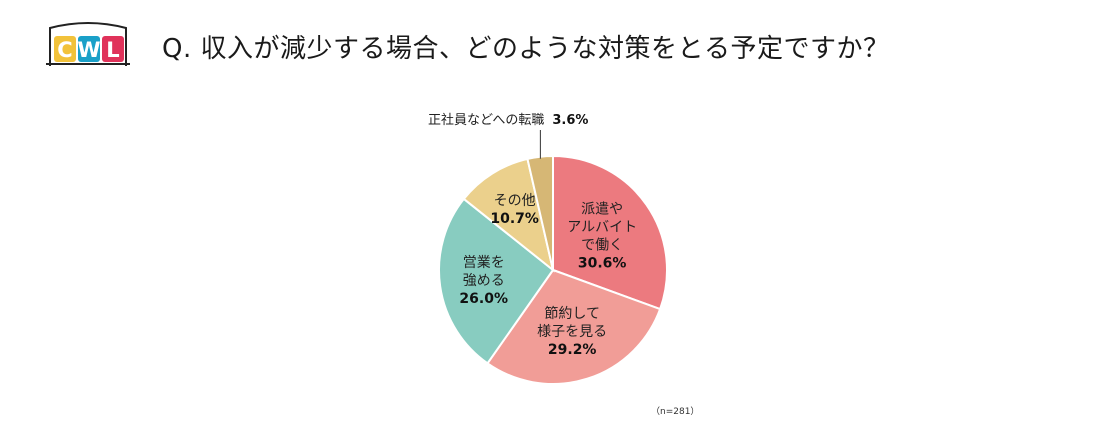  What do you see at coordinates (675, 412) in the screenshot?
I see `sample-size-note: （n=281）` at bounding box center [675, 412].